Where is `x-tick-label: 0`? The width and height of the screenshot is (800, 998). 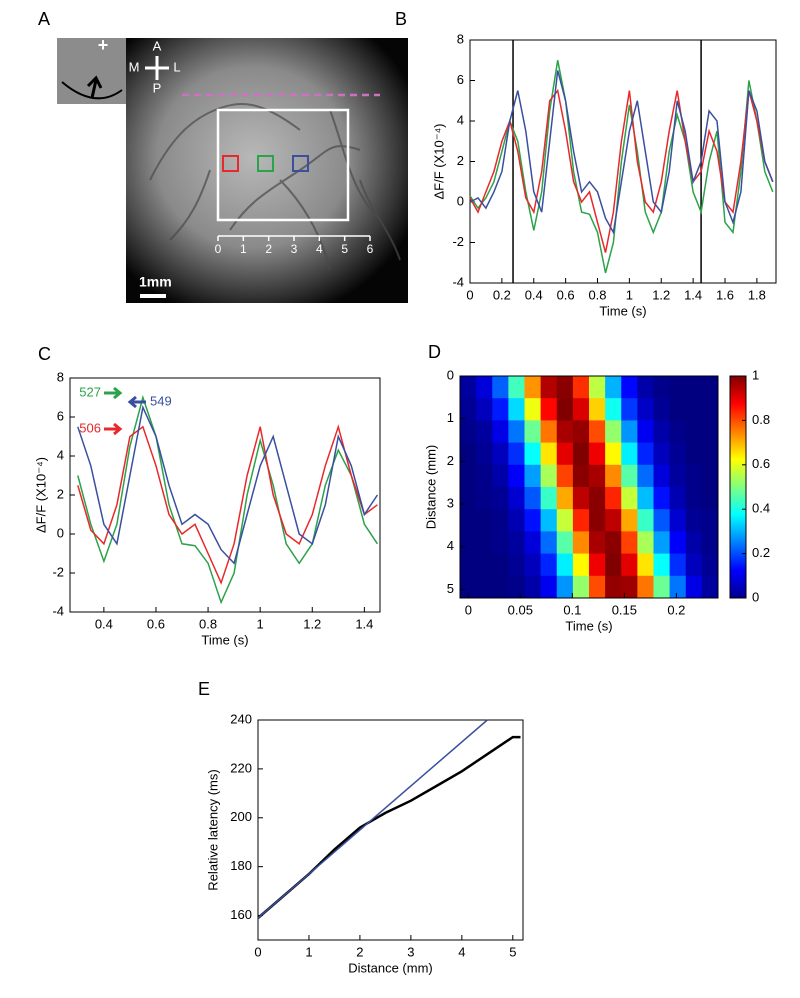
x-tick-label: 0 is located at coordinates (468, 609).